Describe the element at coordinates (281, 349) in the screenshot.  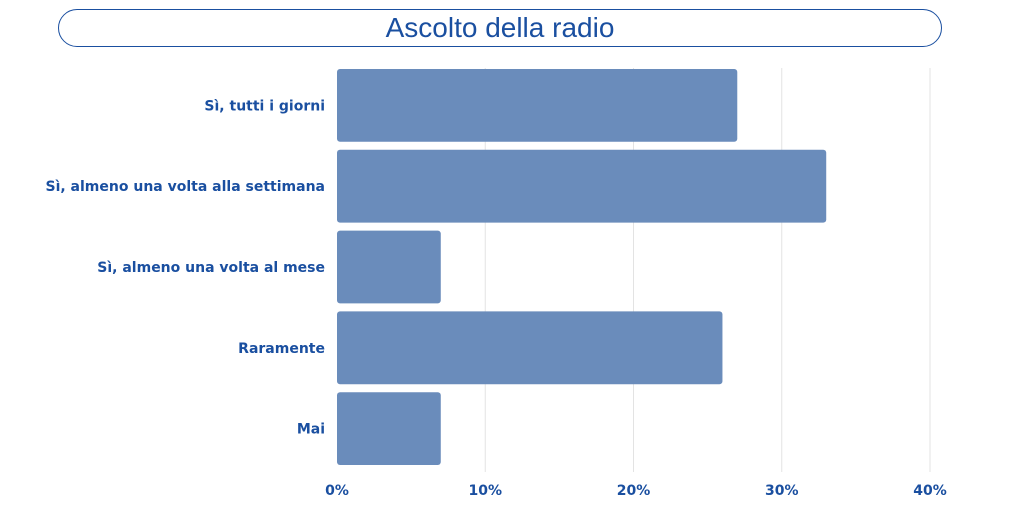
I see `category-label: Raramente` at that location.